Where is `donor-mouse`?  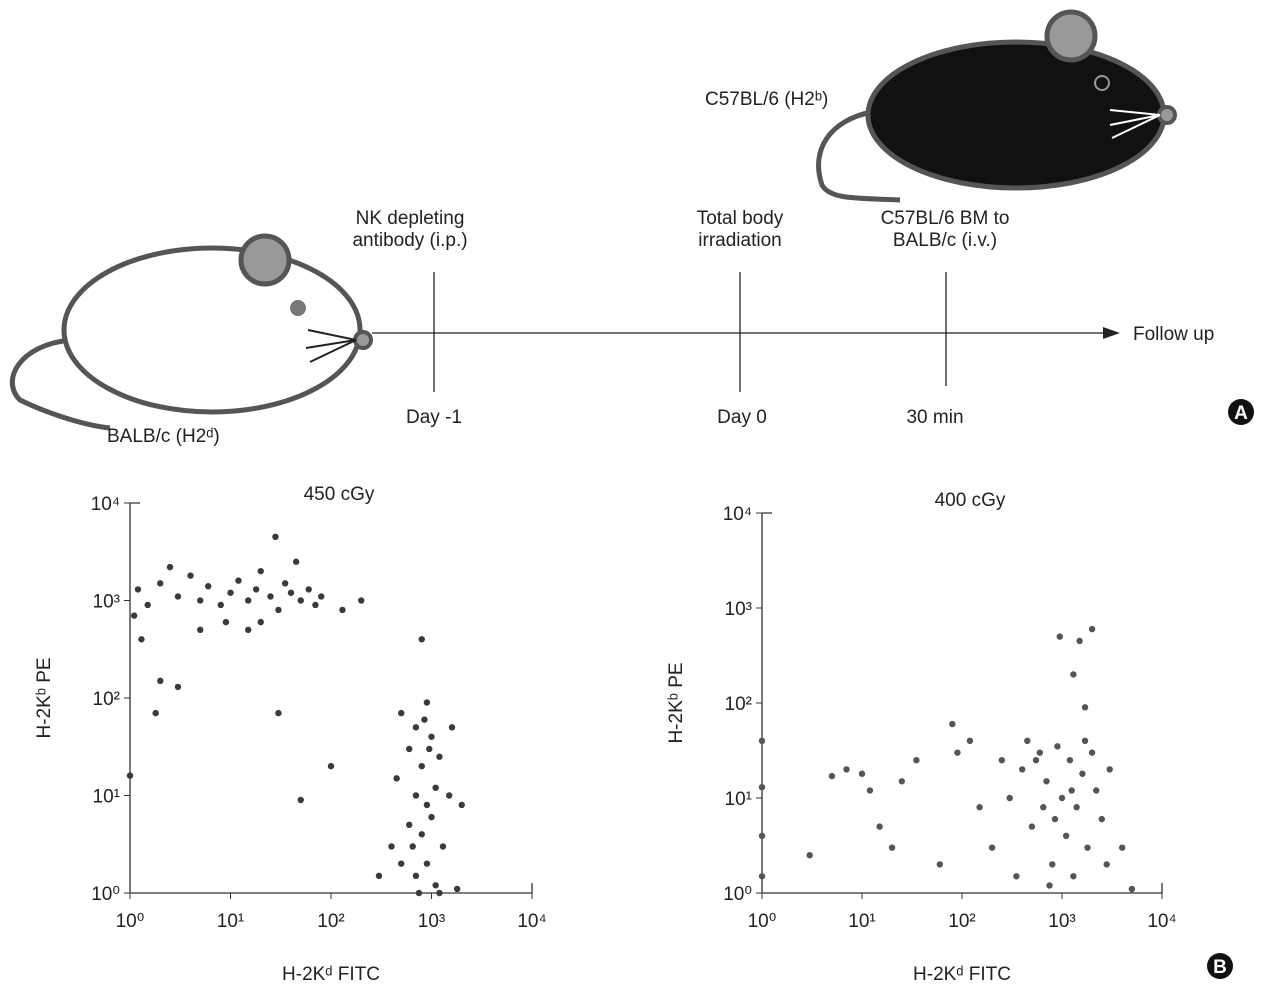 donor-mouse is located at coordinates (996, 106).